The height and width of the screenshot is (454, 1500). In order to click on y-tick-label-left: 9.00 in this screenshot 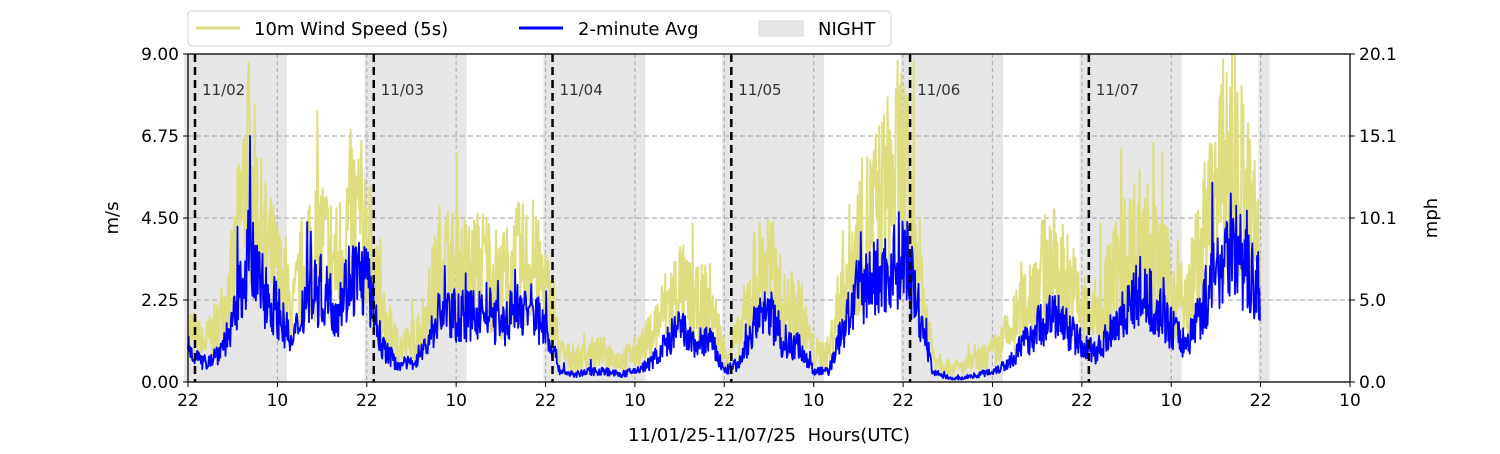, I will do `click(160, 55)`.